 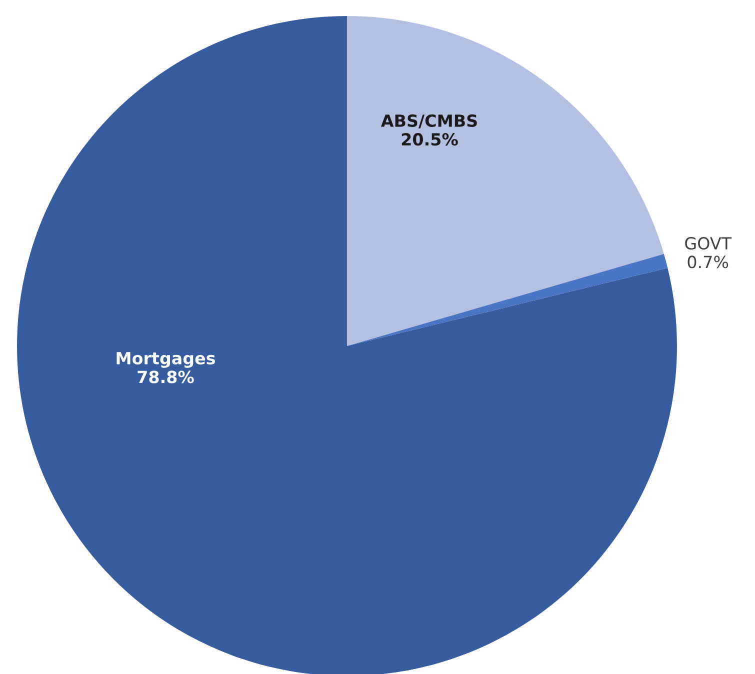 I want to click on slice-label: ABS/CMBS, so click(x=428, y=121).